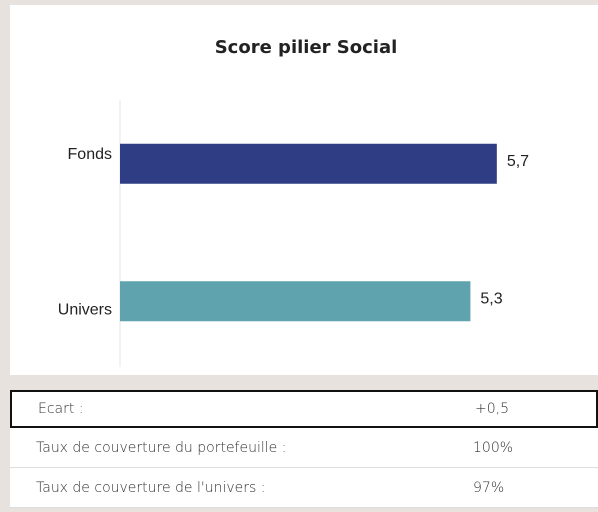 The image size is (598, 512). What do you see at coordinates (85, 309) in the screenshot?
I see `category-label: Univers` at bounding box center [85, 309].